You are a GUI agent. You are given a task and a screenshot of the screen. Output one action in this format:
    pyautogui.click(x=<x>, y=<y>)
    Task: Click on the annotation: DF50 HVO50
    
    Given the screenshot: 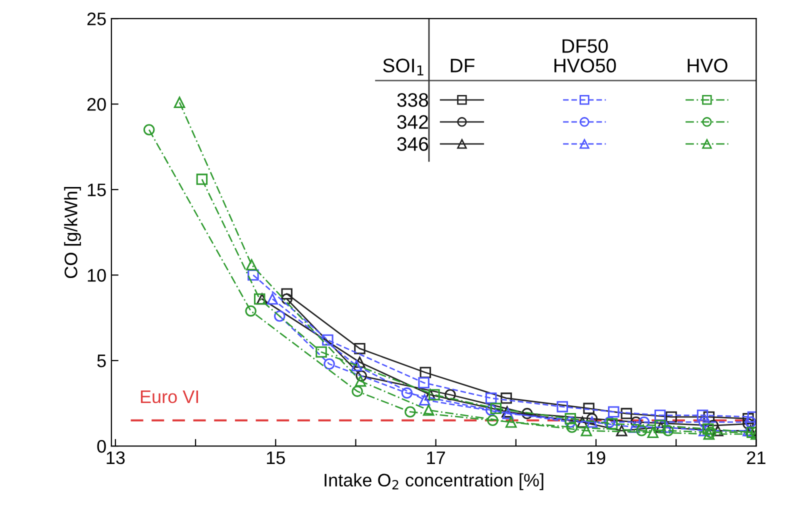 What is the action you would take?
    pyautogui.click(x=585, y=55)
    